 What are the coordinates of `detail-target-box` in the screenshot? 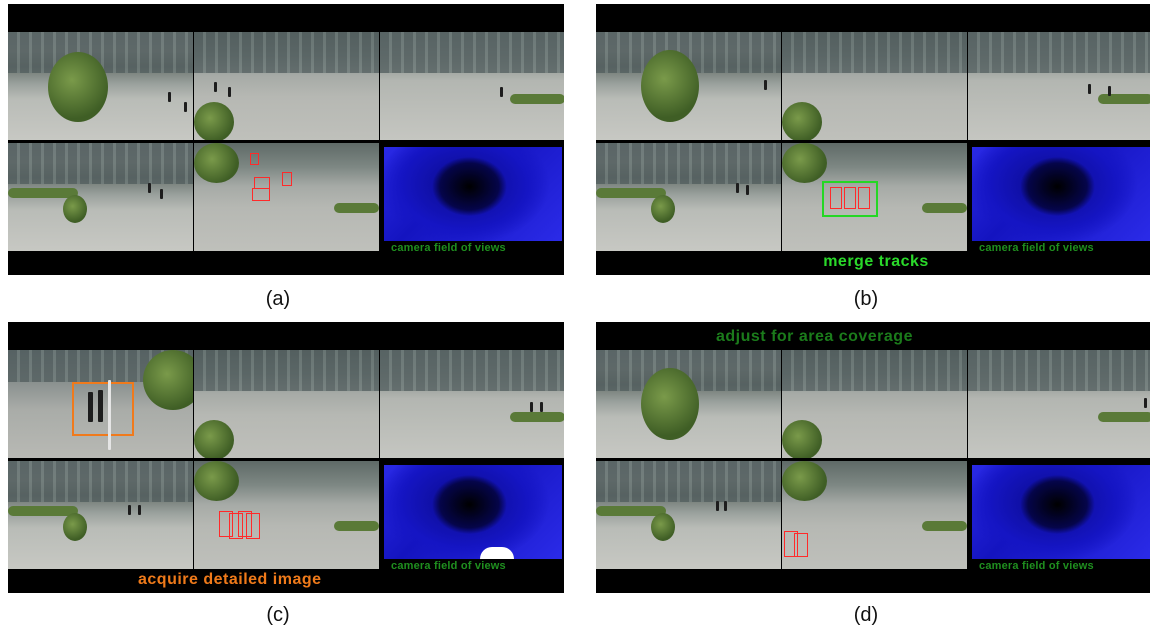 It's located at (103, 409).